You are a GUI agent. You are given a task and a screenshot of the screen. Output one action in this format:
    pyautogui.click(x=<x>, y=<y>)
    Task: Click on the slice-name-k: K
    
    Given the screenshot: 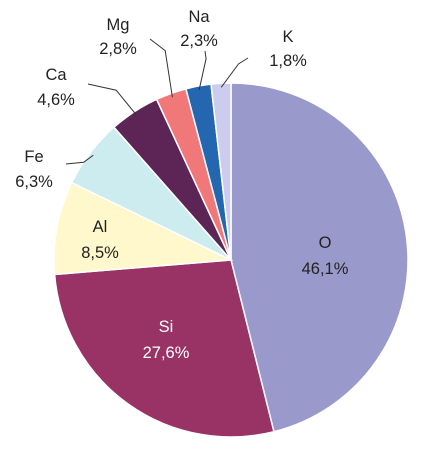 What is the action you would take?
    pyautogui.click(x=287, y=37)
    